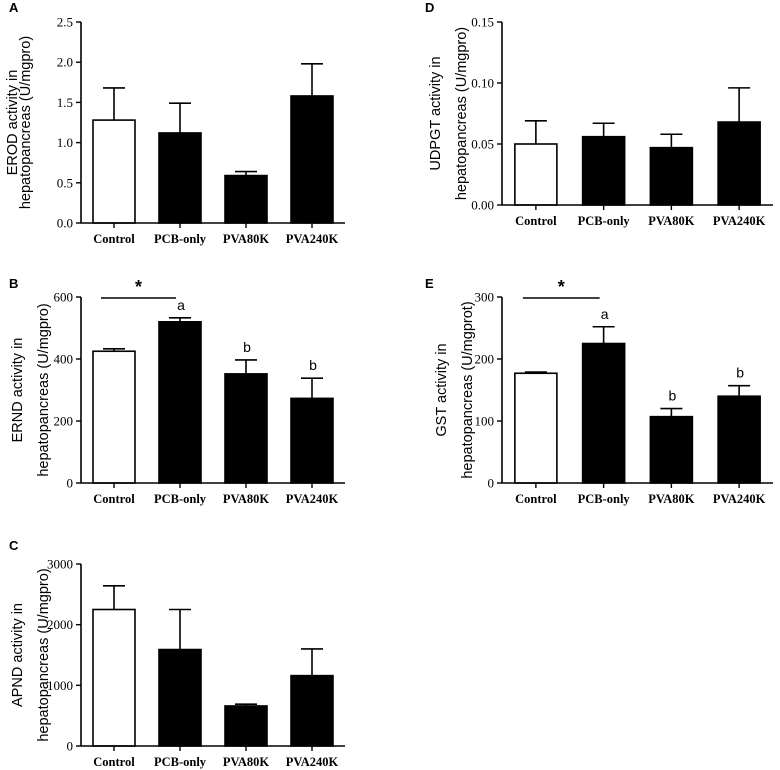 This screenshot has width=780, height=770. I want to click on y-tick-label: 0.15, so click(482, 22).